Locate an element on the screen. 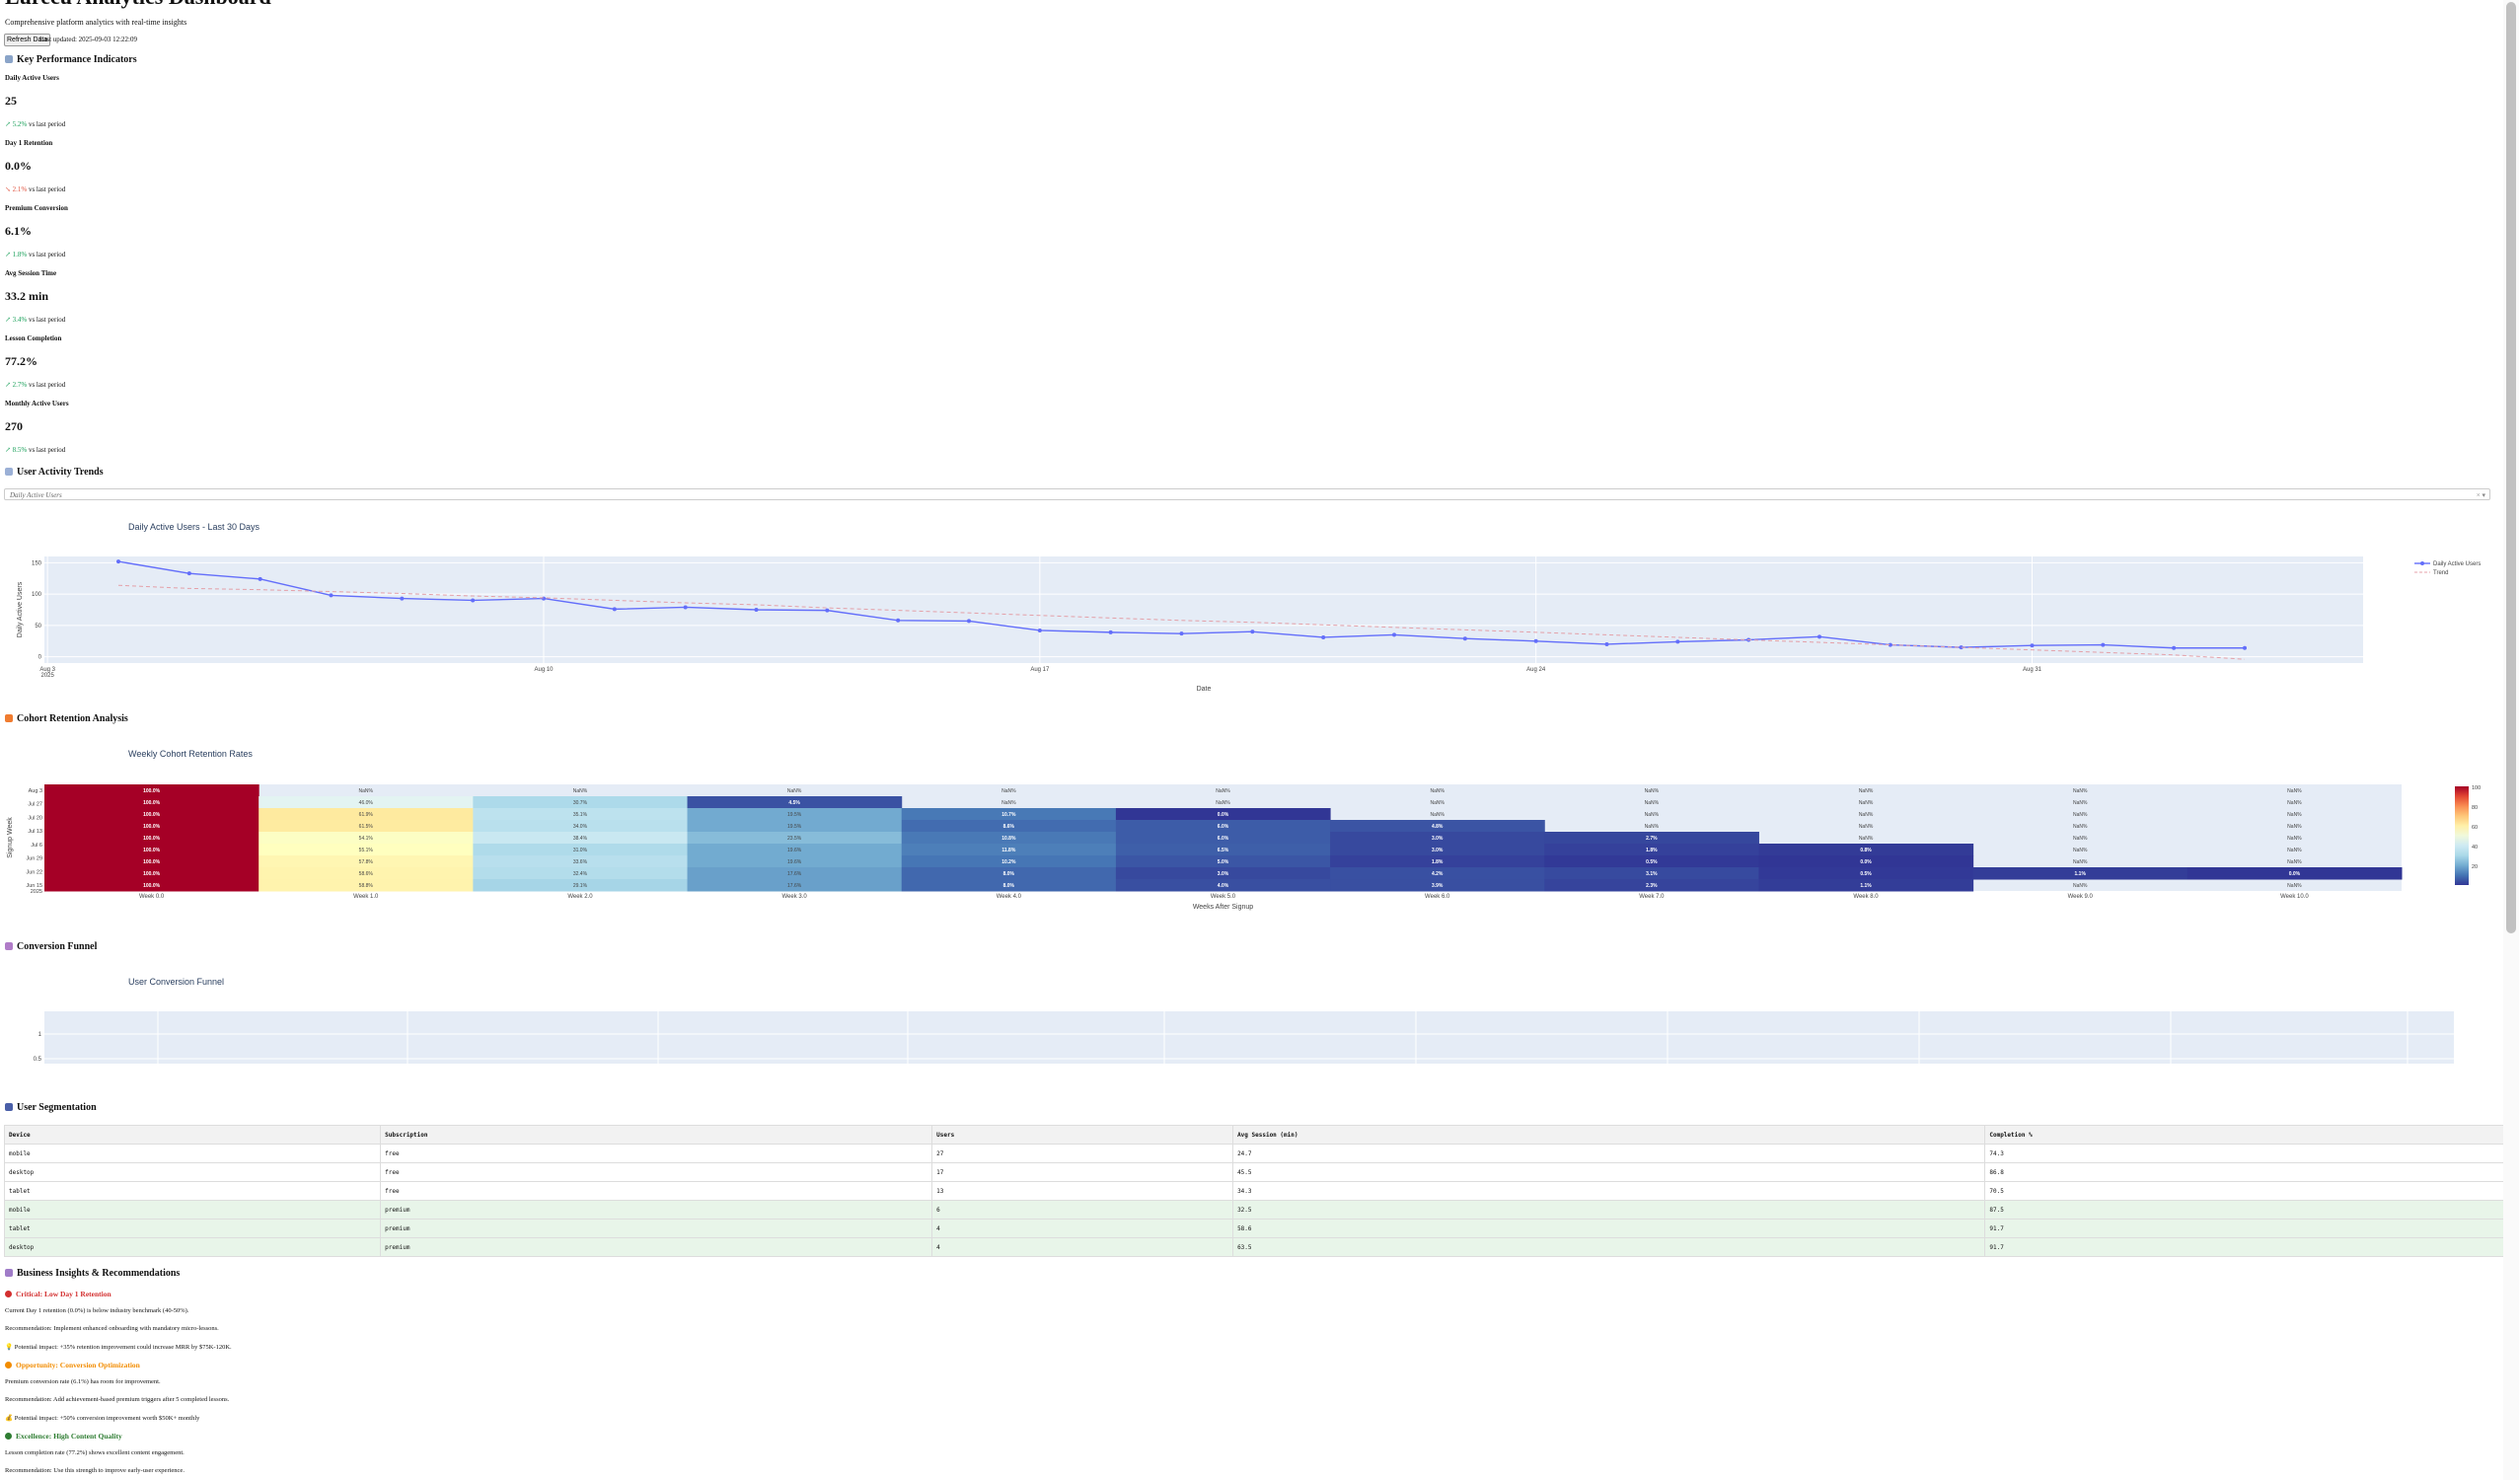  metric-select-dropdown: Daily Active Users × ▾ is located at coordinates (1247, 494).